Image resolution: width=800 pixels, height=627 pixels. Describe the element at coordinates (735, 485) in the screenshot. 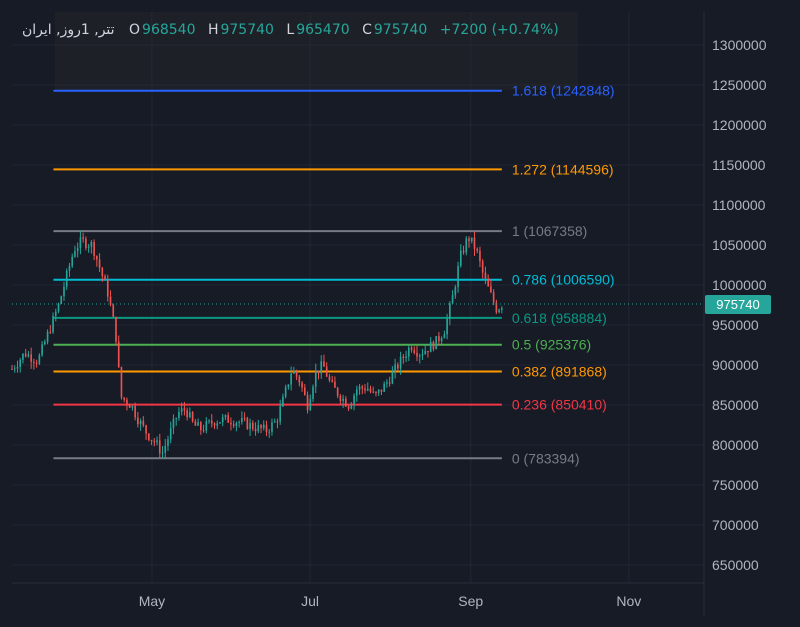

I see `y-tick-label: 750000` at that location.